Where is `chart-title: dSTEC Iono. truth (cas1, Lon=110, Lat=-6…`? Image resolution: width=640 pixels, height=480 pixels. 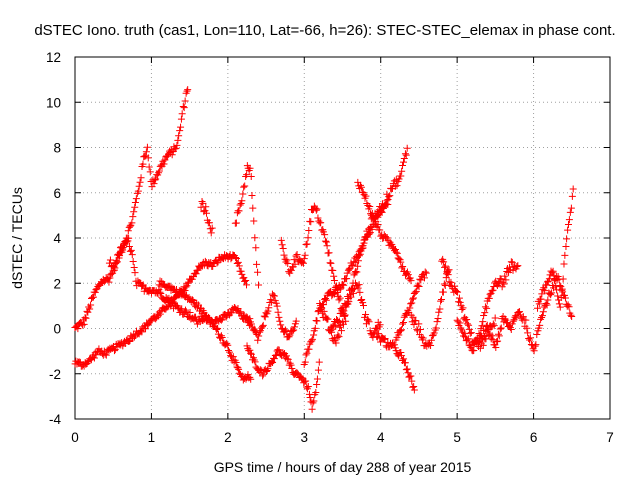
chart-title: dSTEC Iono. truth (cas1, Lon=110, Lat=-6… is located at coordinates (324, 30).